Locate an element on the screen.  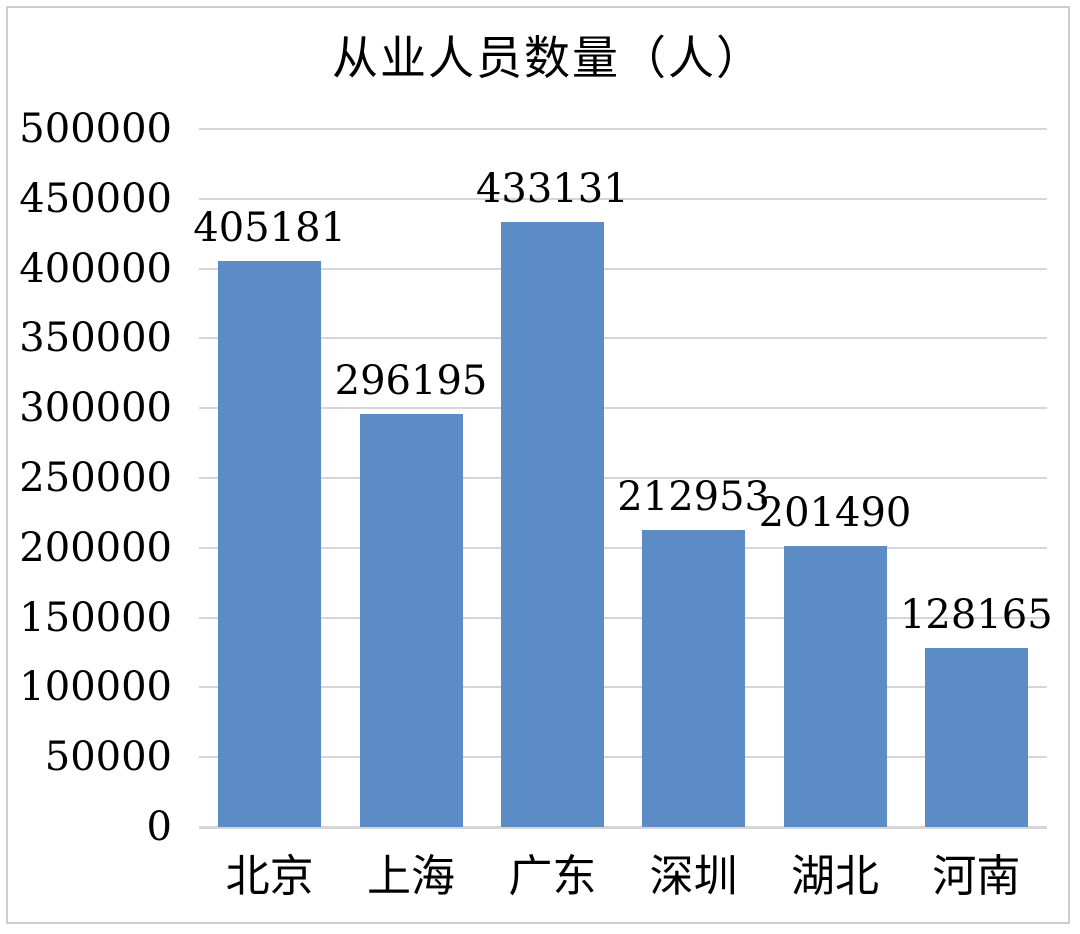
bar-value-label: 128165 is located at coordinates (976, 615).